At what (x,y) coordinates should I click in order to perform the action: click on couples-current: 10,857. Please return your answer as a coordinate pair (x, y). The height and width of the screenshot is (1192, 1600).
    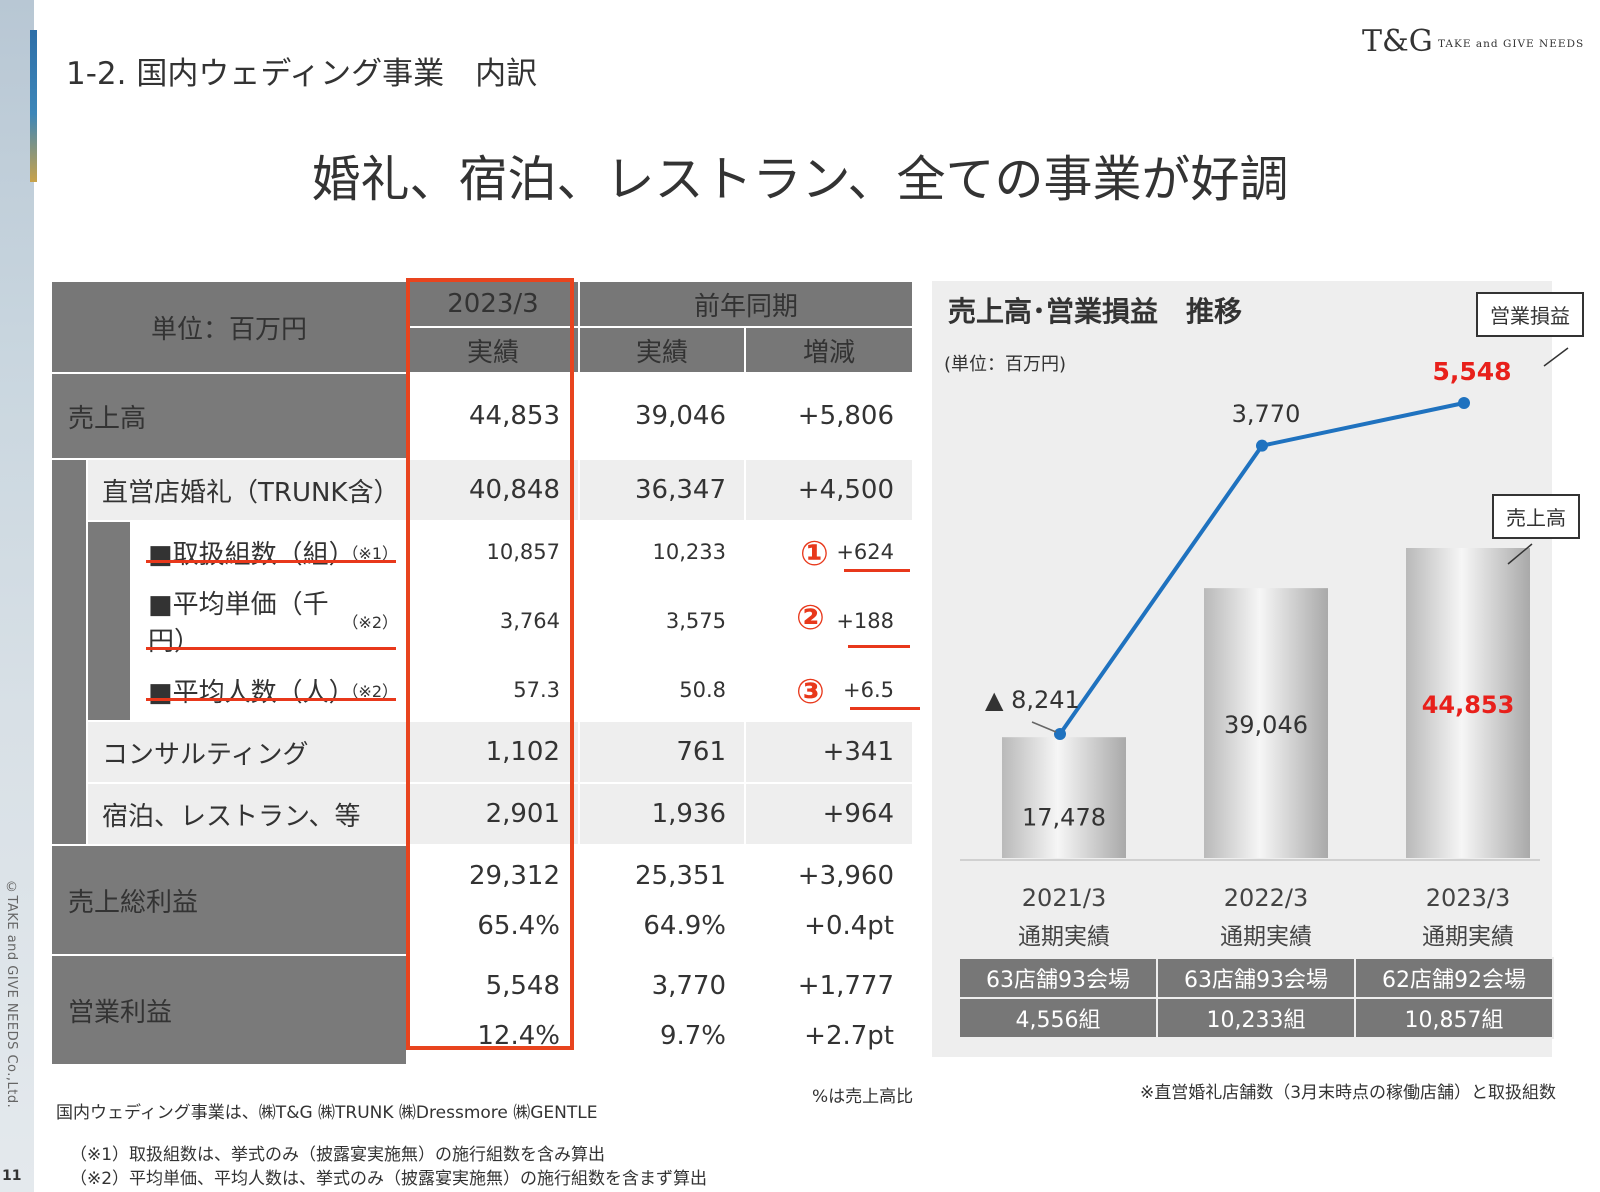
    Looking at the image, I should click on (493, 552).